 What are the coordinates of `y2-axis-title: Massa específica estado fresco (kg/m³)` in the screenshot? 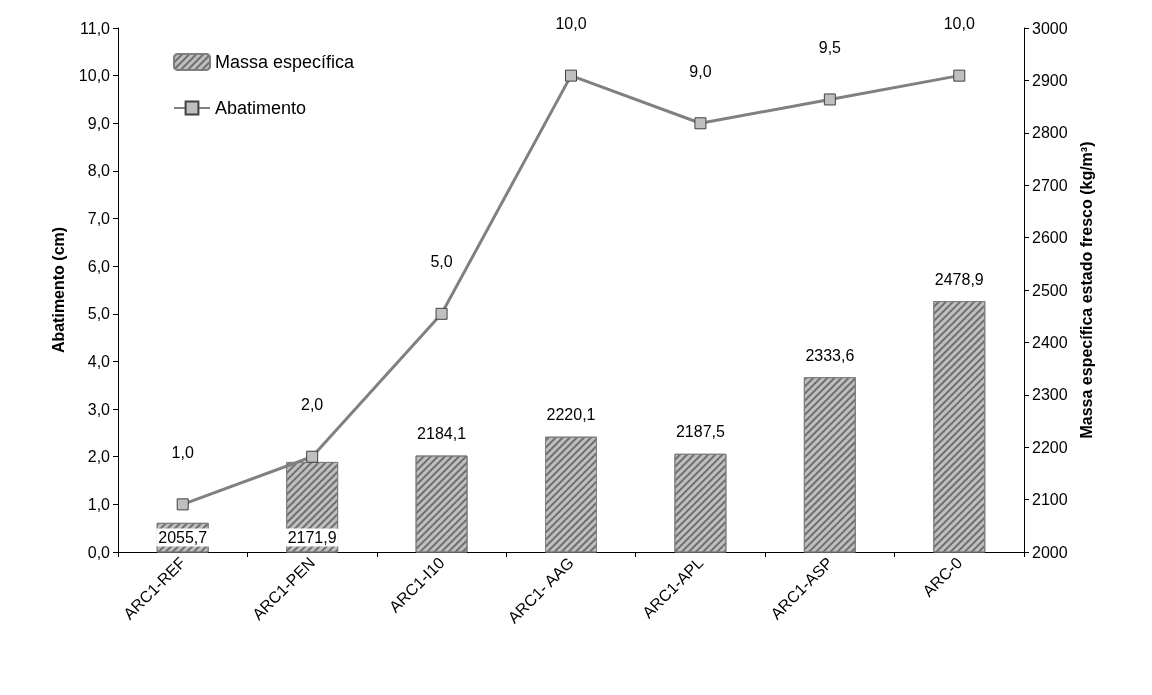 It's located at (1086, 290).